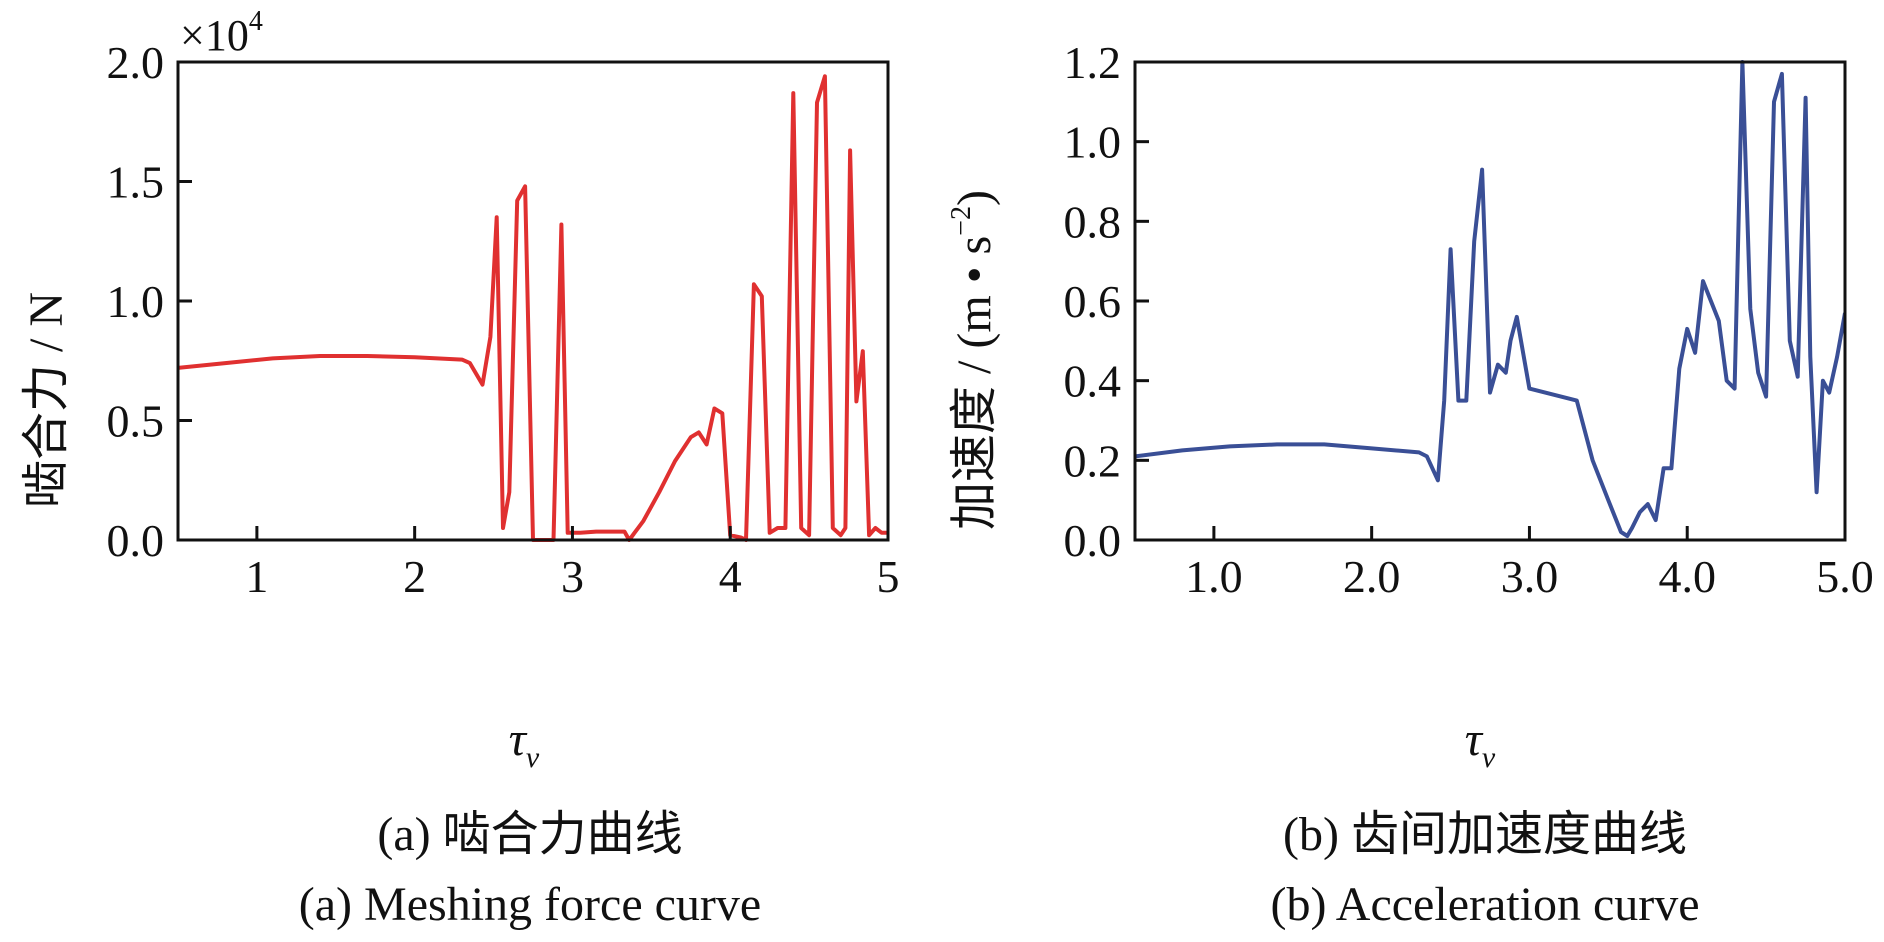  I want to click on x-tick-label: 1, so click(256, 576).